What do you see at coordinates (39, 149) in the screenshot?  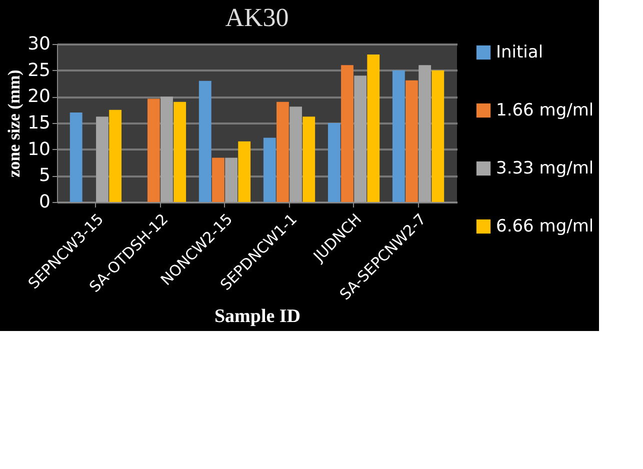 I see `y-tick-label: 10` at bounding box center [39, 149].